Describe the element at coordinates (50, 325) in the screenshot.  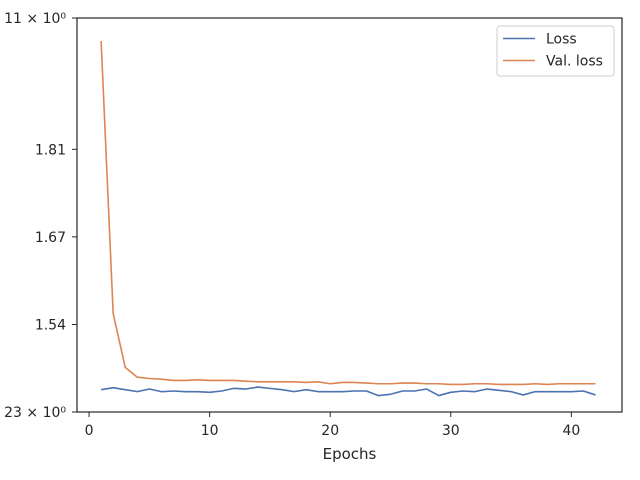
I see `y-tick-label: 1.54` at that location.